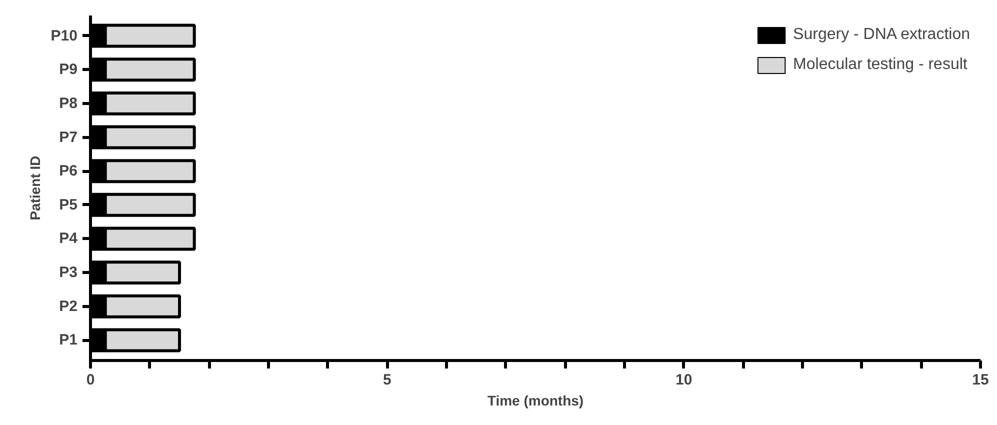 The height and width of the screenshot is (425, 997). I want to click on y-tick-label: P9, so click(68, 69).